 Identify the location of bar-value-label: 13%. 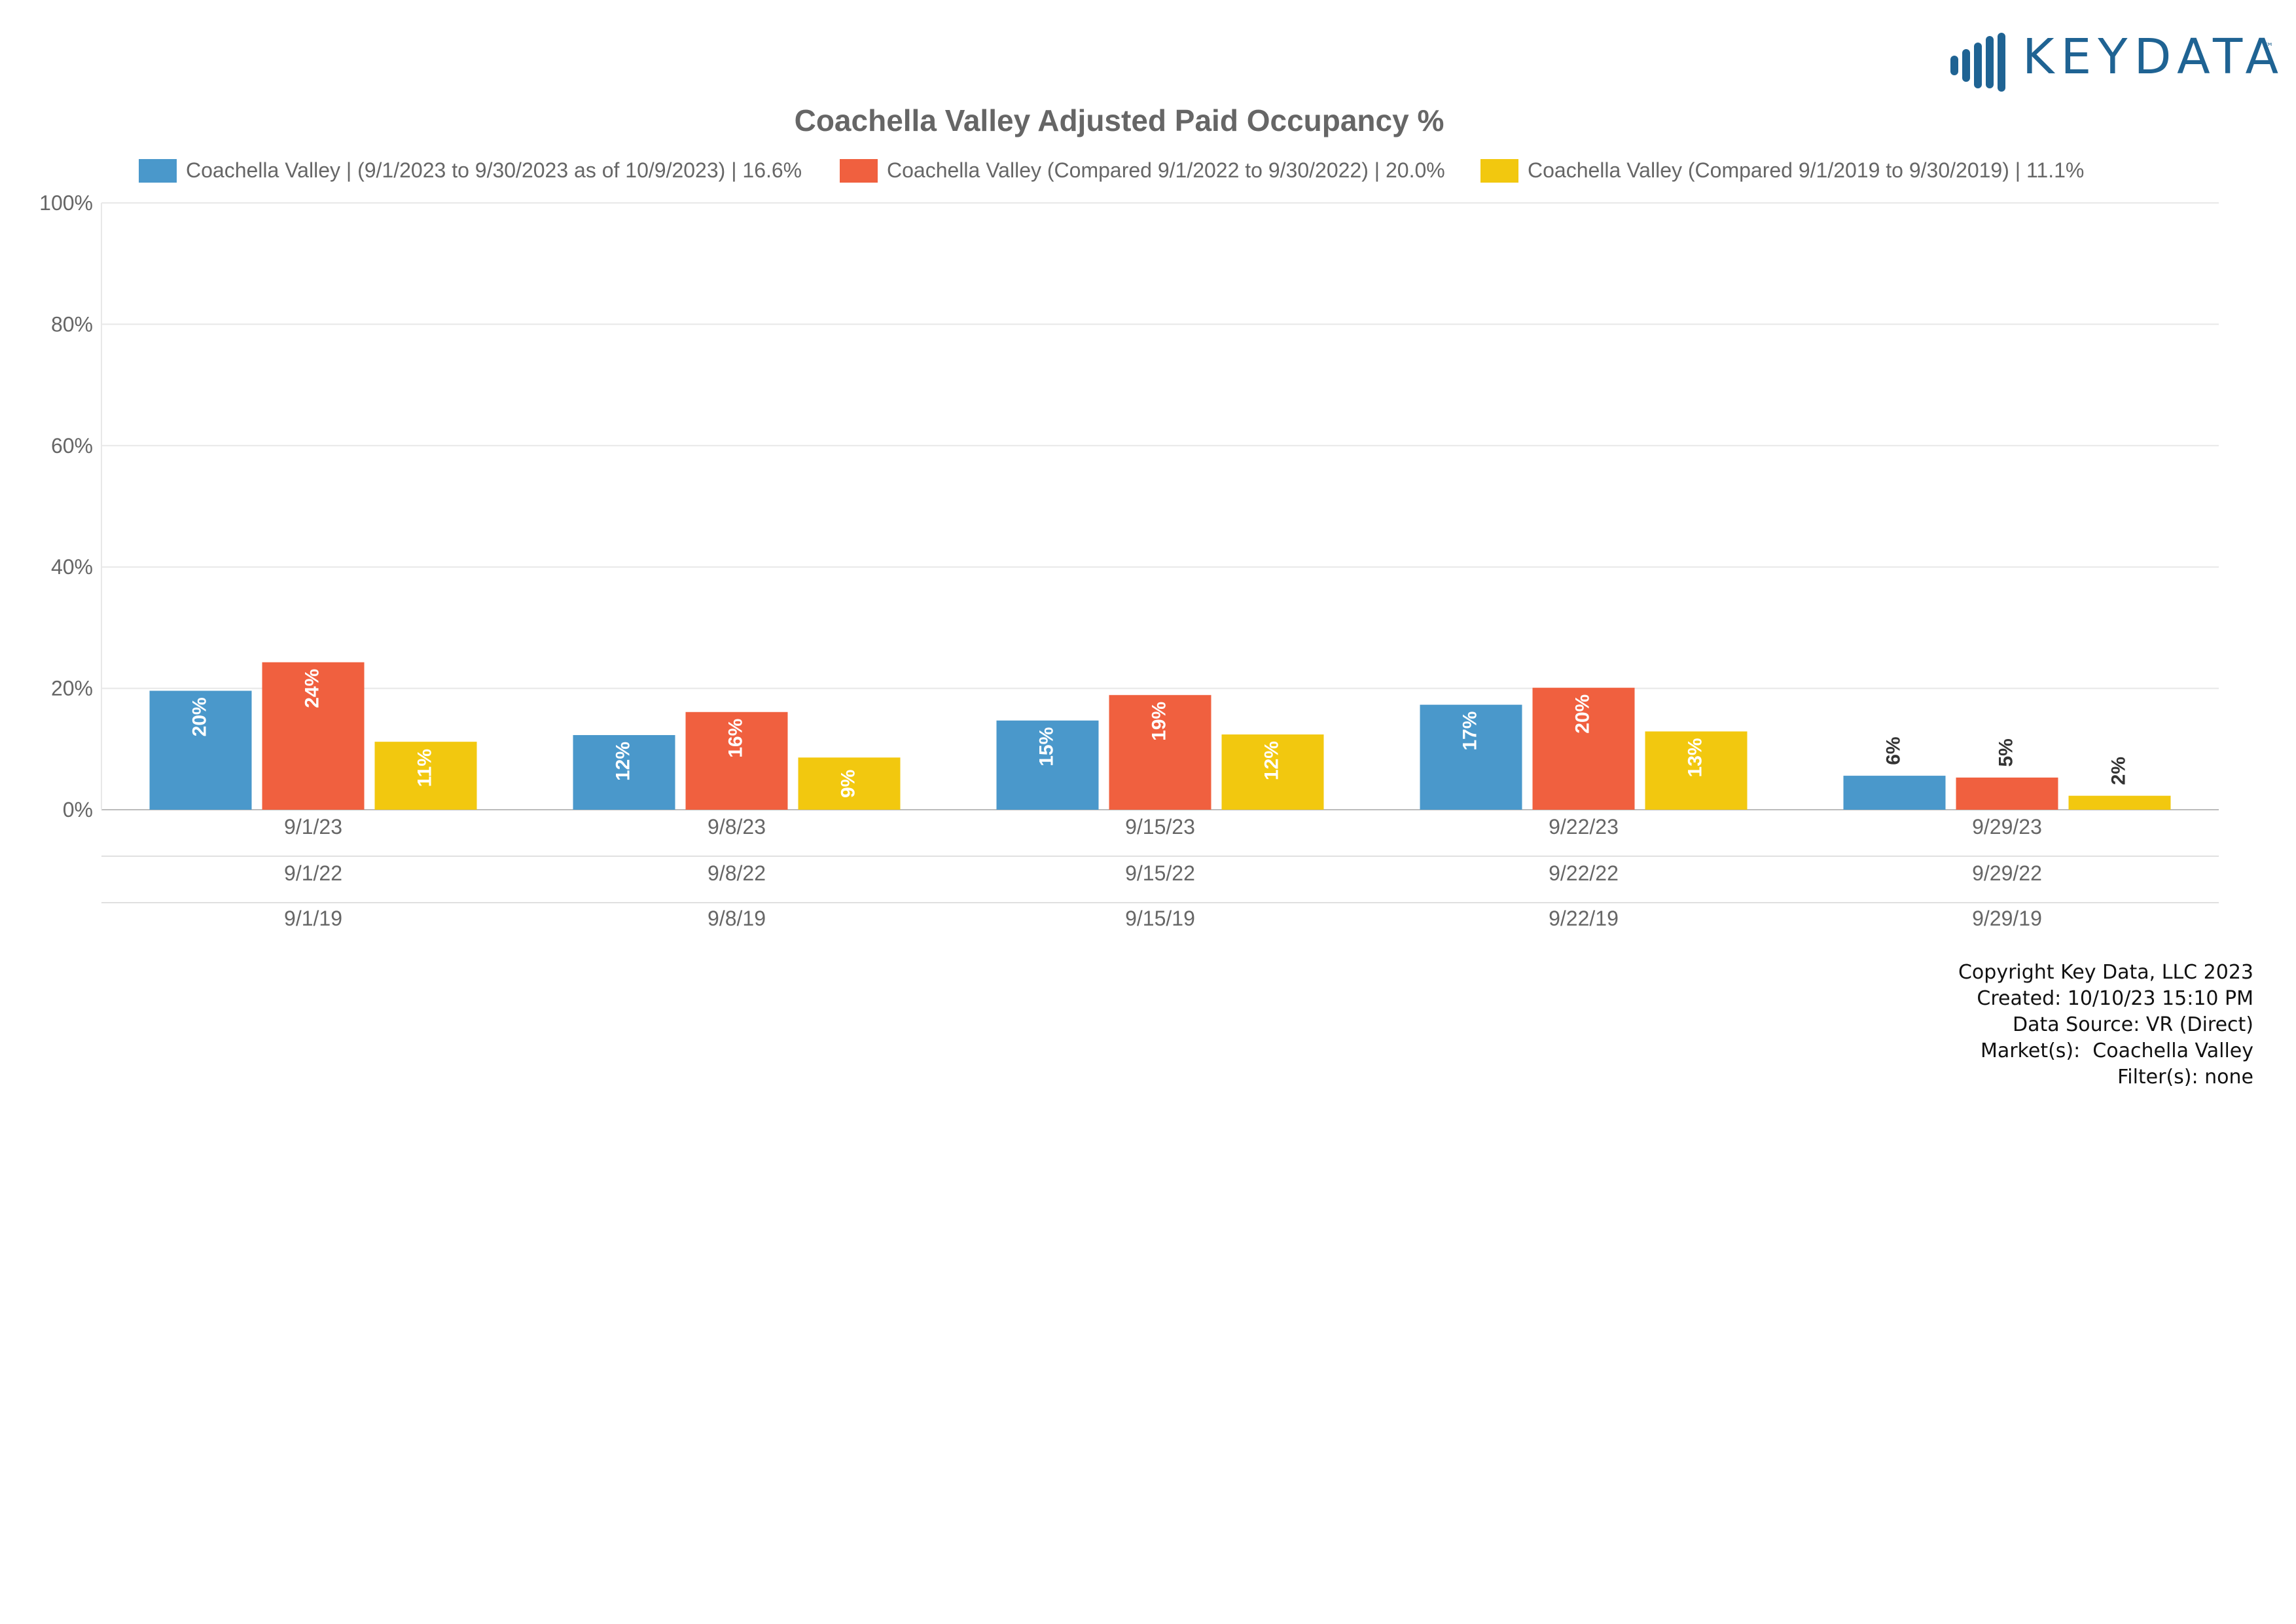
(1695, 757).